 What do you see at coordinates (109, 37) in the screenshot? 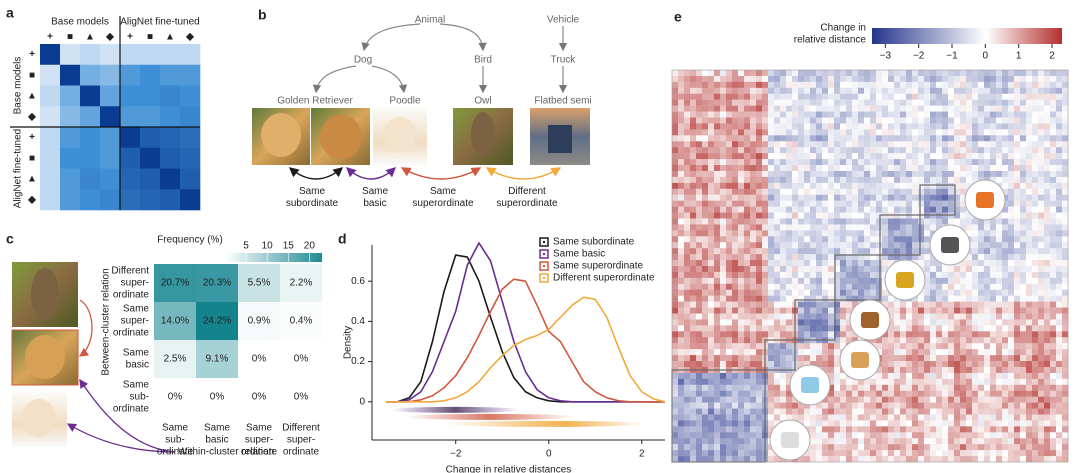
I see `column-symbol: ◆` at bounding box center [109, 37].